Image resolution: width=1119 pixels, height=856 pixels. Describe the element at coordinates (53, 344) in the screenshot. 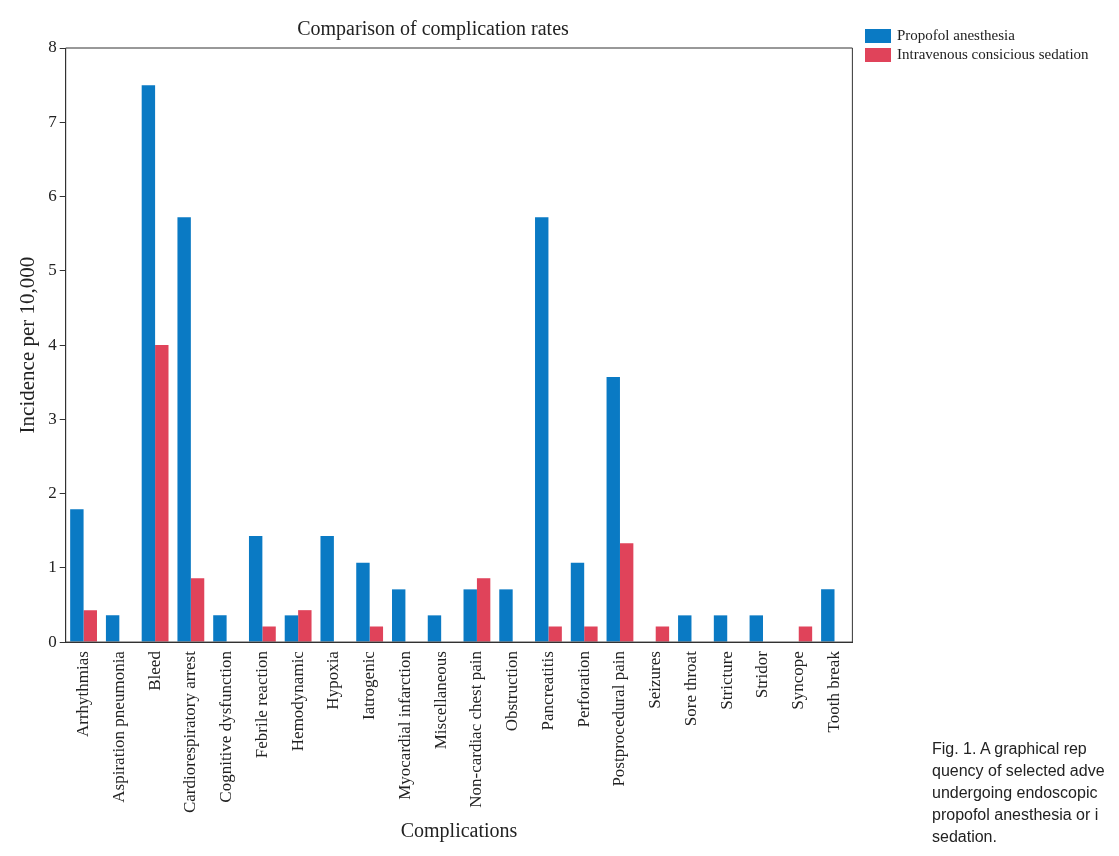

I see `y-tick-label: 4` at that location.